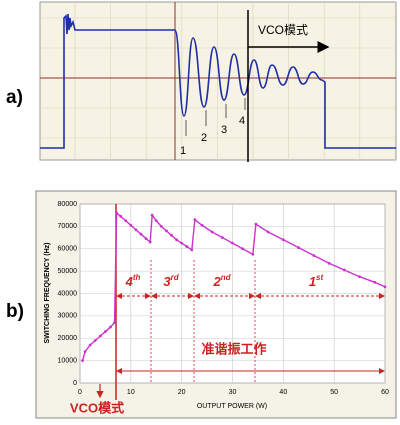  I want to click on y-tick-label: 30000, so click(68, 316).